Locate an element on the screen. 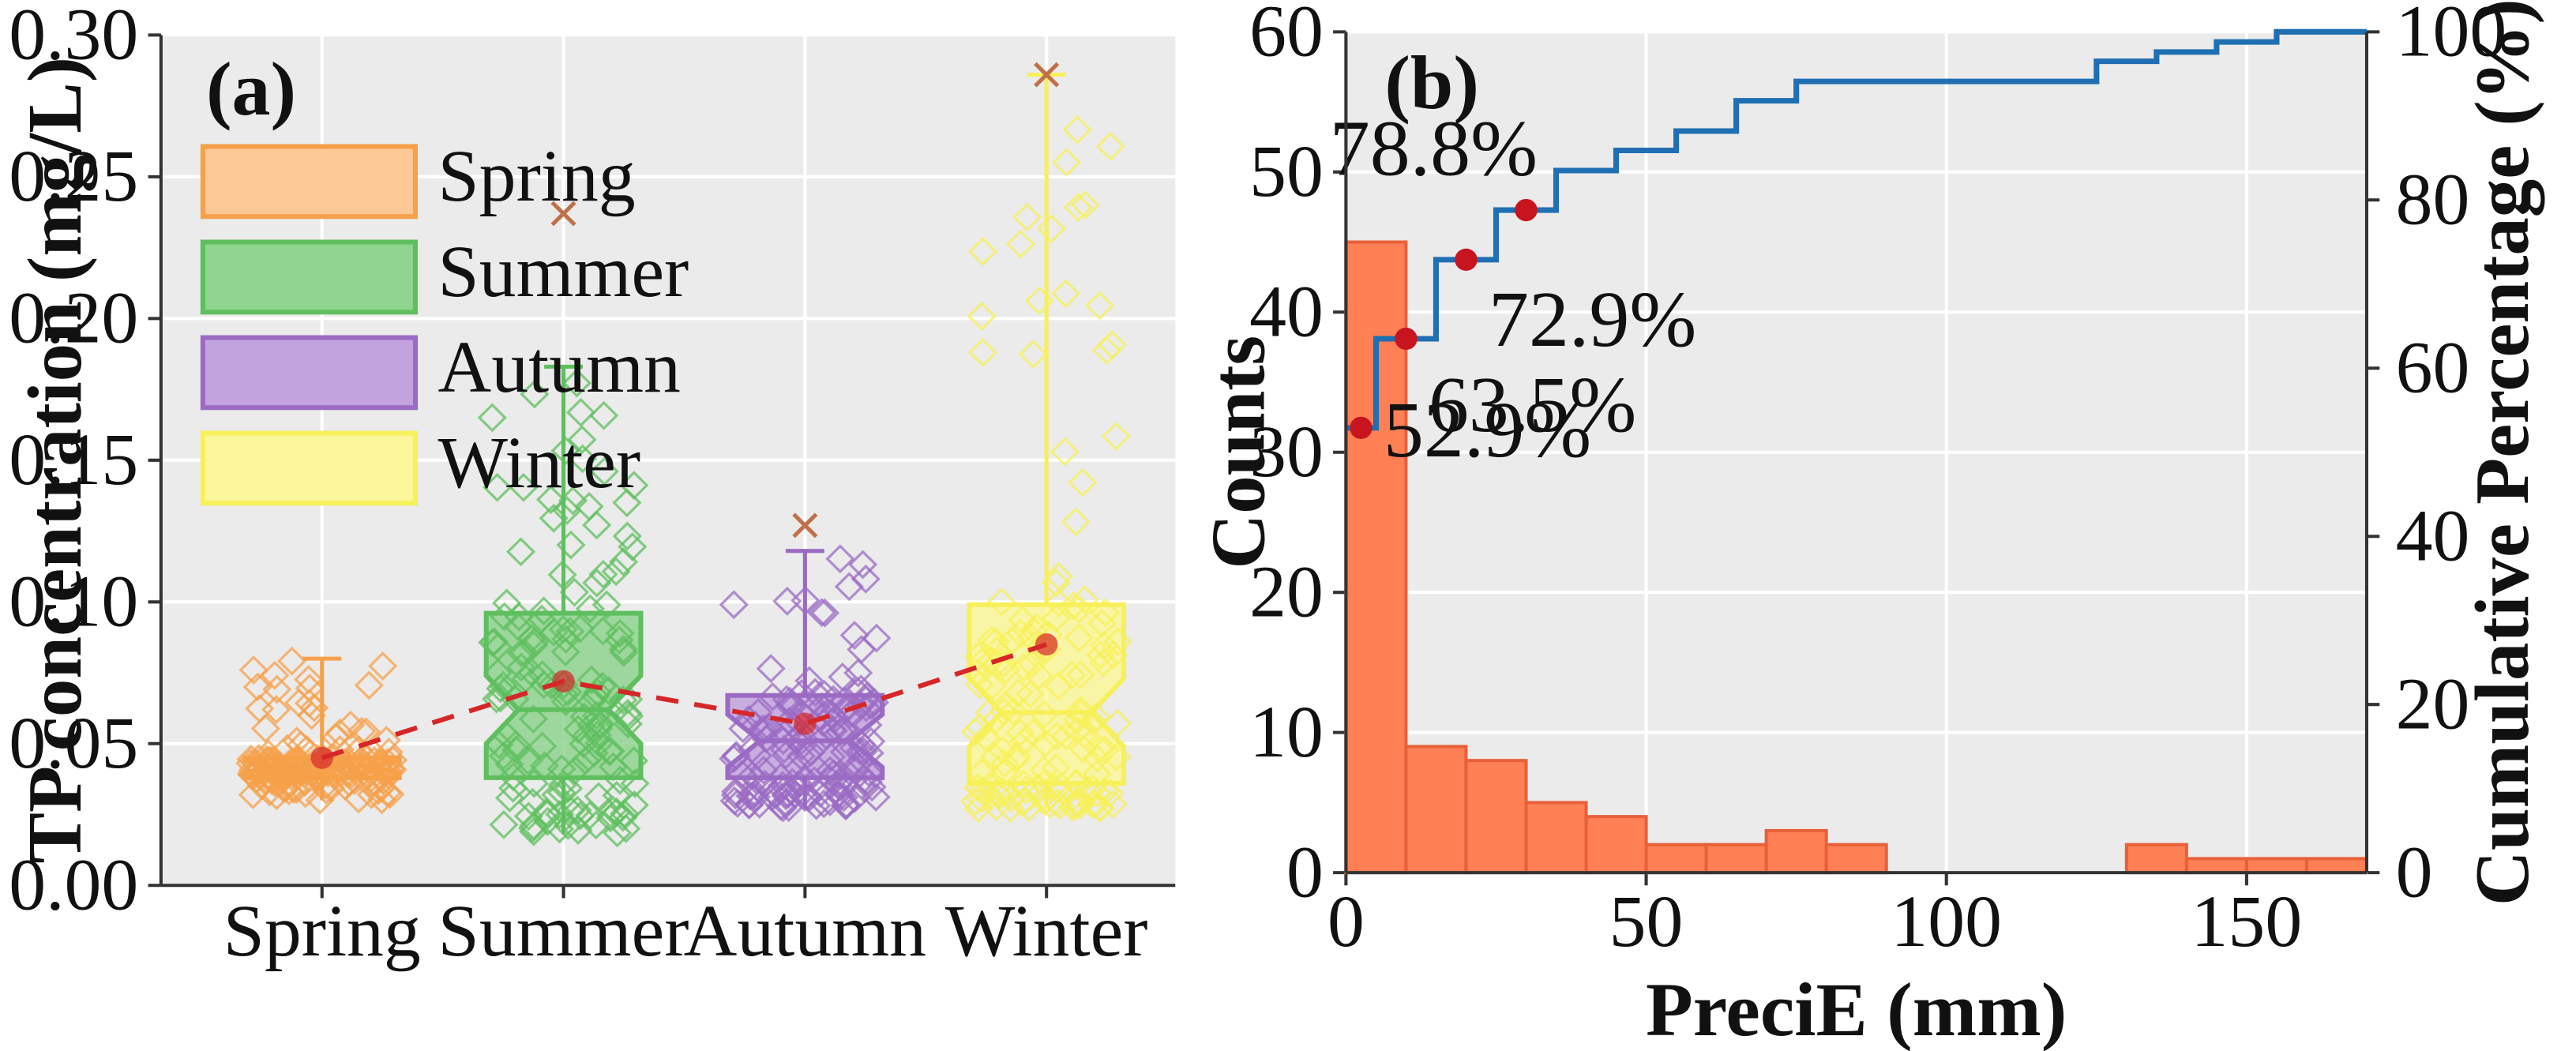 The height and width of the screenshot is (1051, 2576). panel-b-y2tick-label: 100 is located at coordinates (2451, 36).